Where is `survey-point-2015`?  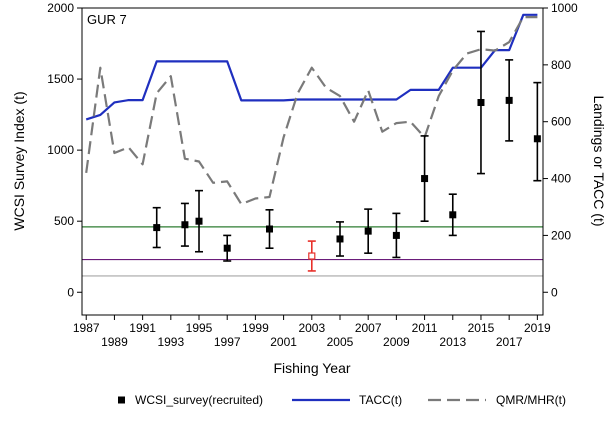 survey-point-2015 is located at coordinates (480, 102).